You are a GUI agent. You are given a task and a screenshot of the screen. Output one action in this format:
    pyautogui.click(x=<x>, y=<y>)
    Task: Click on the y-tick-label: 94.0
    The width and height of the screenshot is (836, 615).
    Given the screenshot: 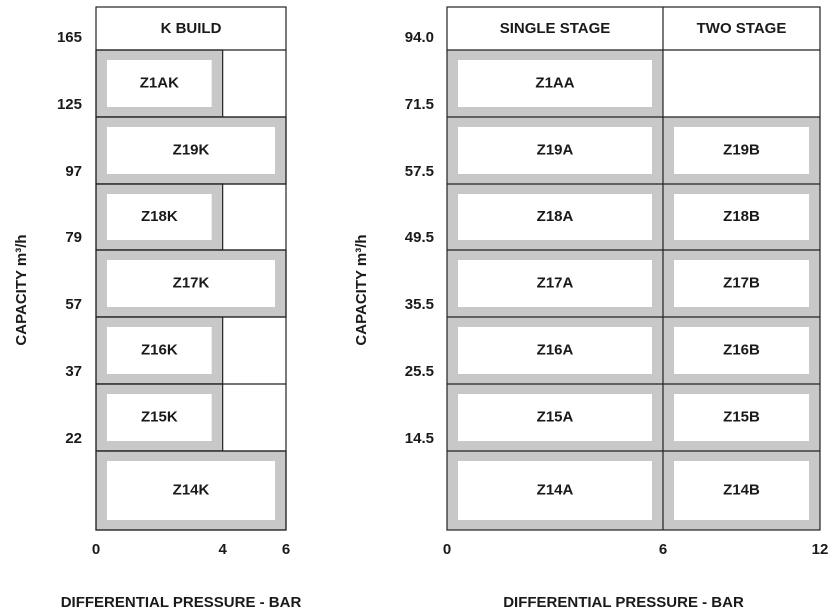 What is the action you would take?
    pyautogui.click(x=419, y=37)
    